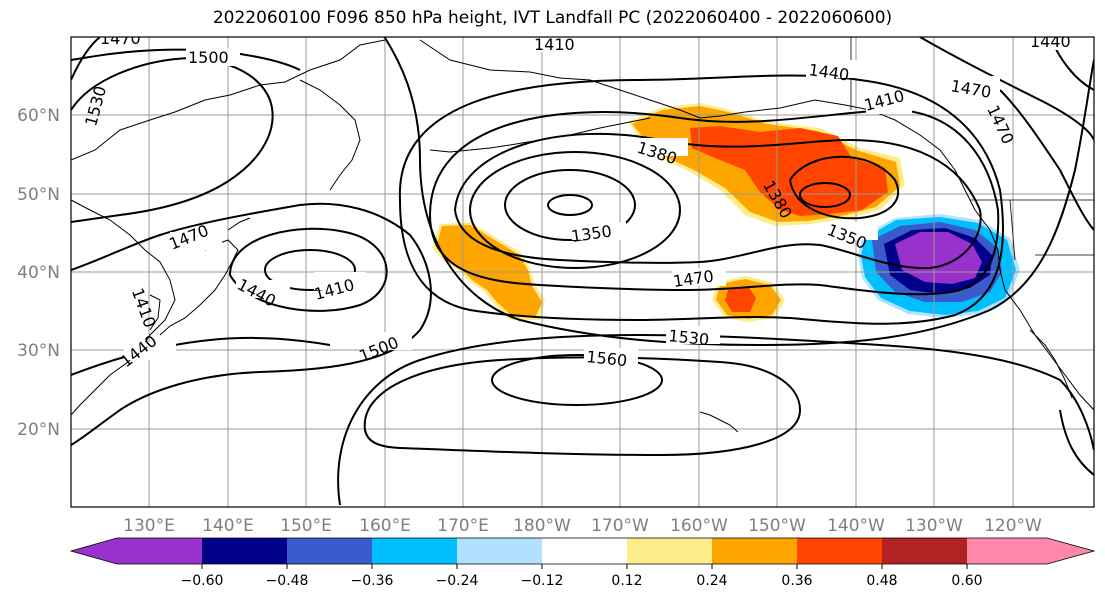 The width and height of the screenshot is (1105, 601). Describe the element at coordinates (94, 551) in the screenshot. I see `colorbar-extend-left` at that location.